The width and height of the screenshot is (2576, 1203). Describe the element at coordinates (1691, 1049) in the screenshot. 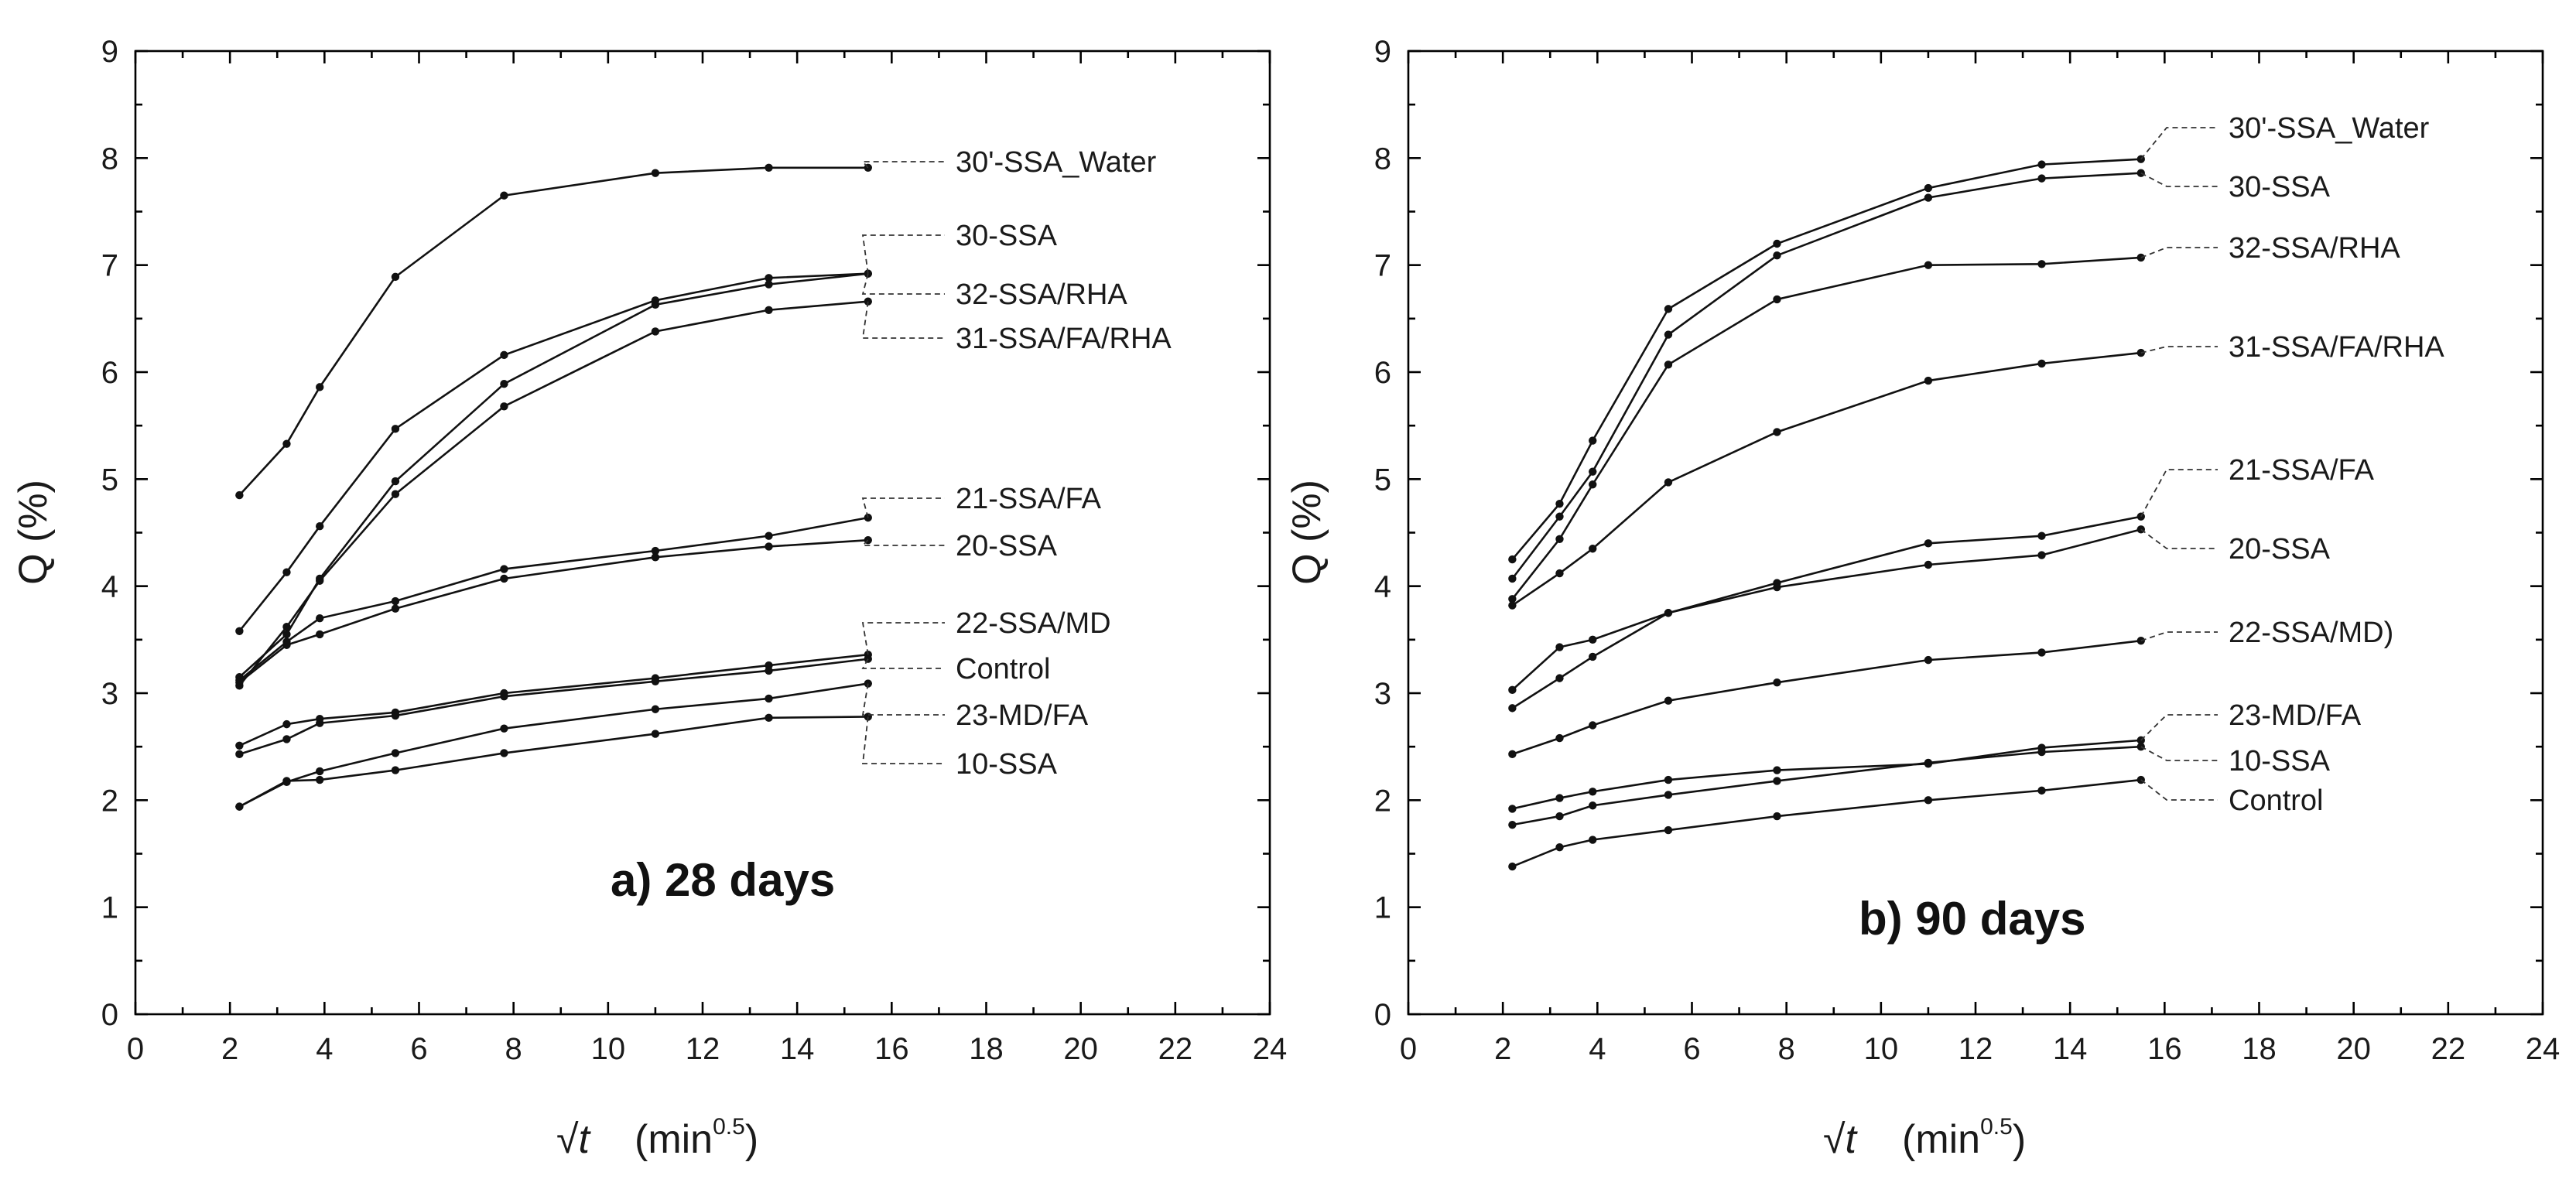

I see `x-tick-label: 6` at that location.